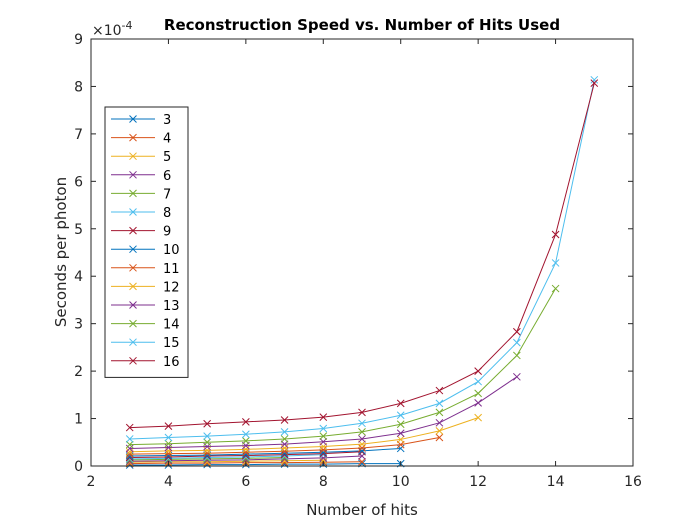  Describe the element at coordinates (145, 343) in the screenshot. I see `legend-item: 15` at that location.